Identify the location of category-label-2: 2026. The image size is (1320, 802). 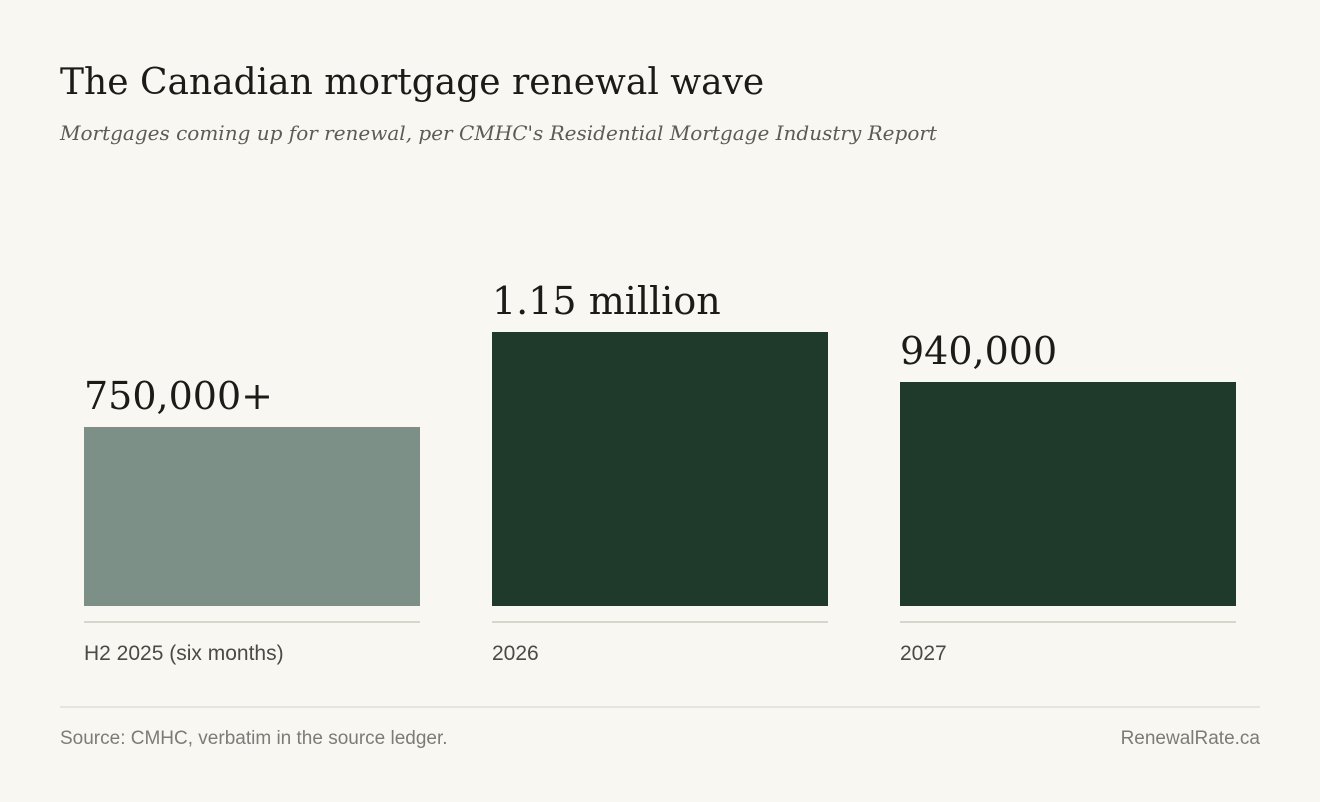
(515, 653).